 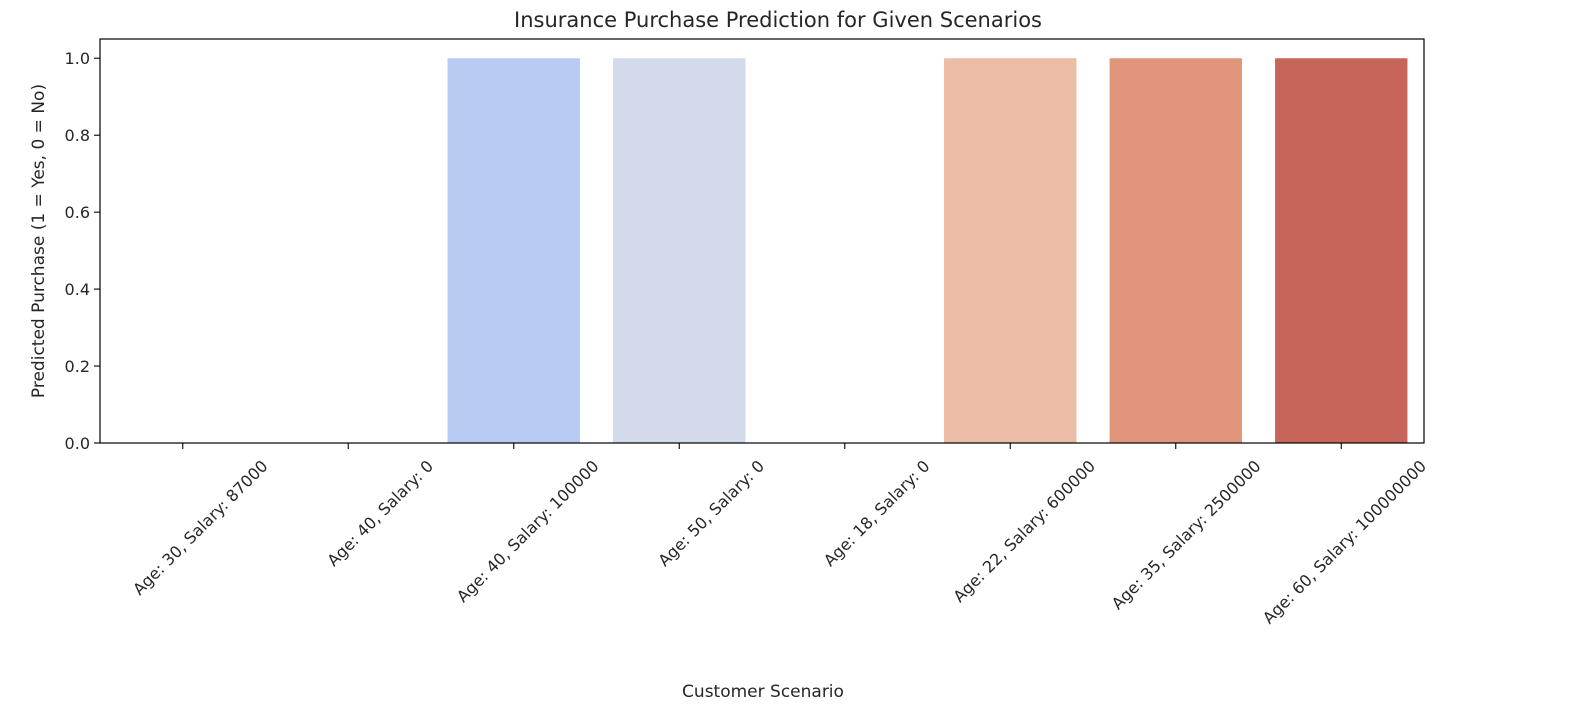 I want to click on x-tick-label: Age: 50, Salary: 0, so click(x=711, y=513).